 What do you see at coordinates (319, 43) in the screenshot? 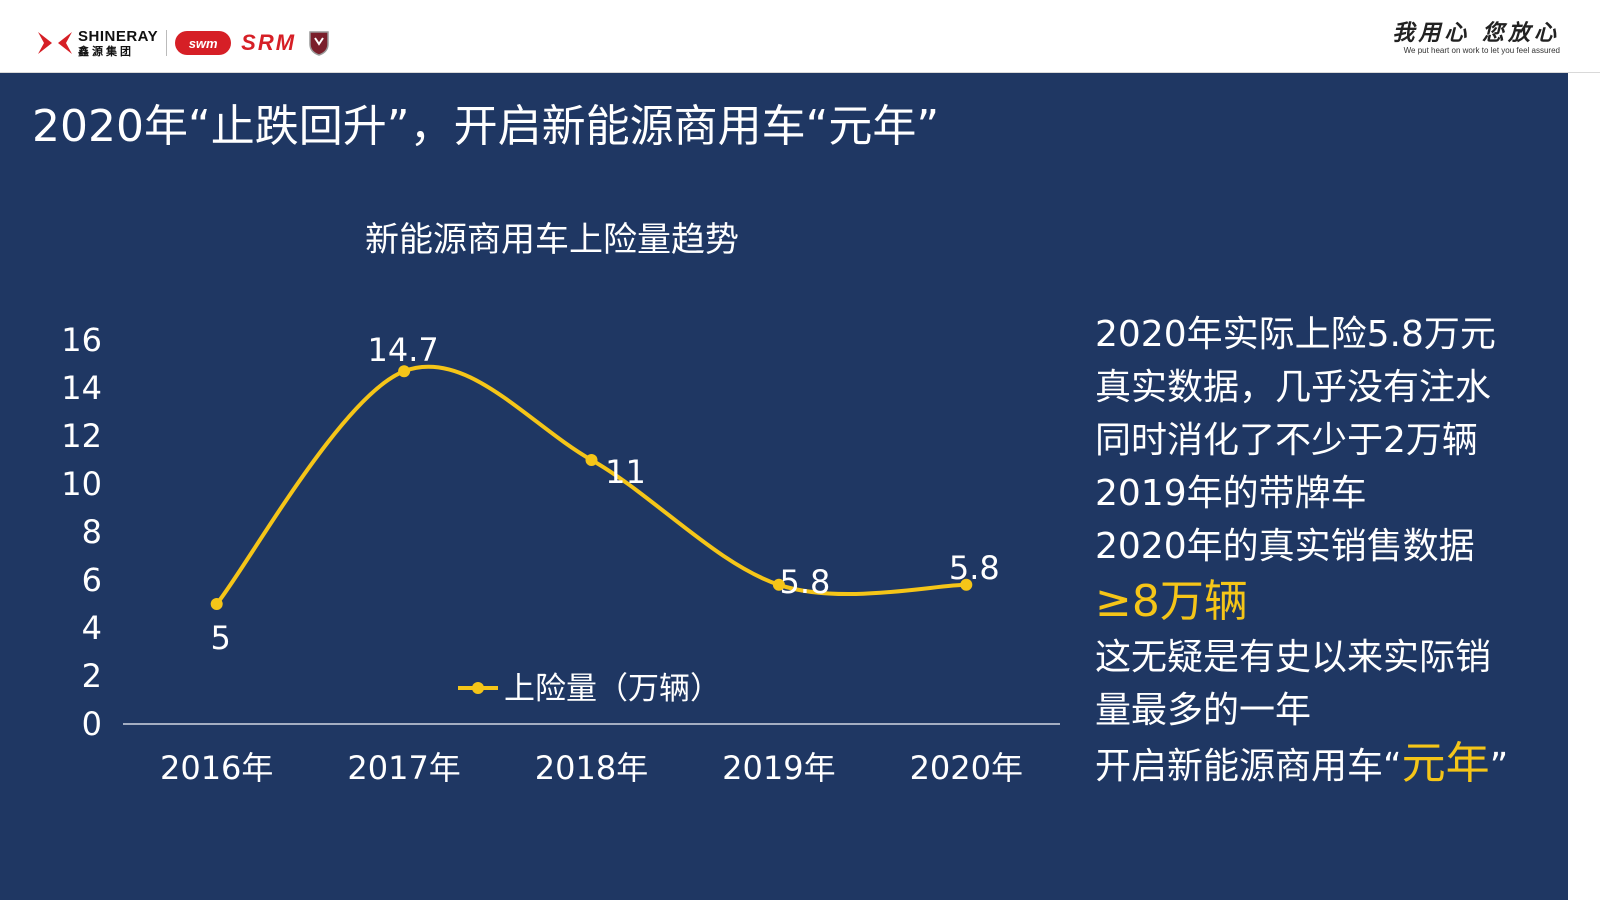
I see `shield-logo-icon` at bounding box center [319, 43].